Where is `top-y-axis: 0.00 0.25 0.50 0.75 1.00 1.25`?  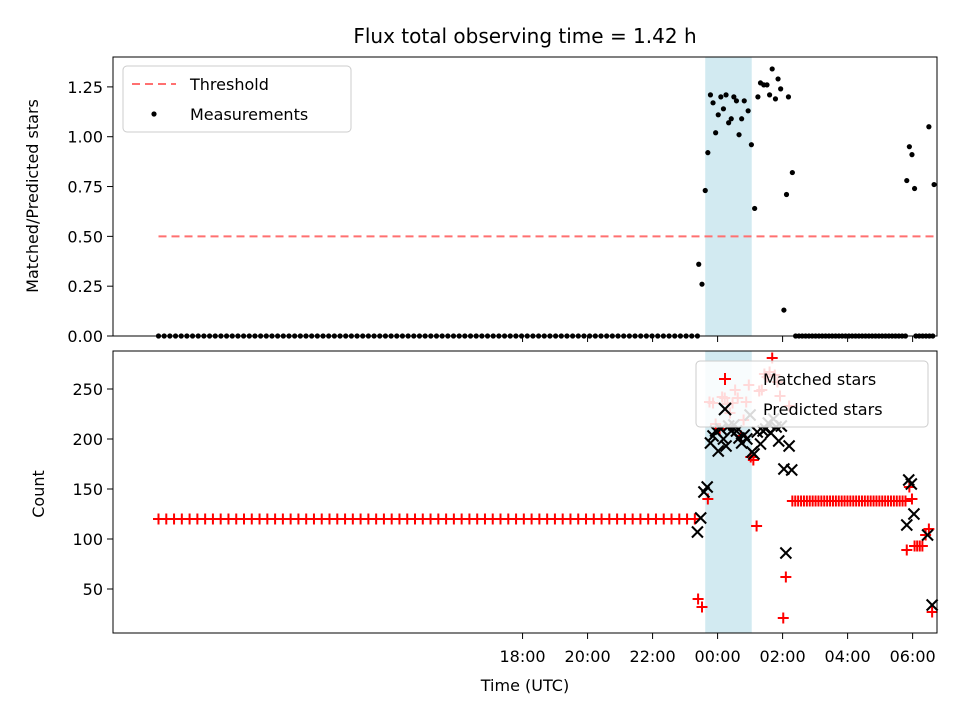 top-y-axis: 0.00 0.25 0.50 0.75 1.00 1.25 is located at coordinates (90, 212).